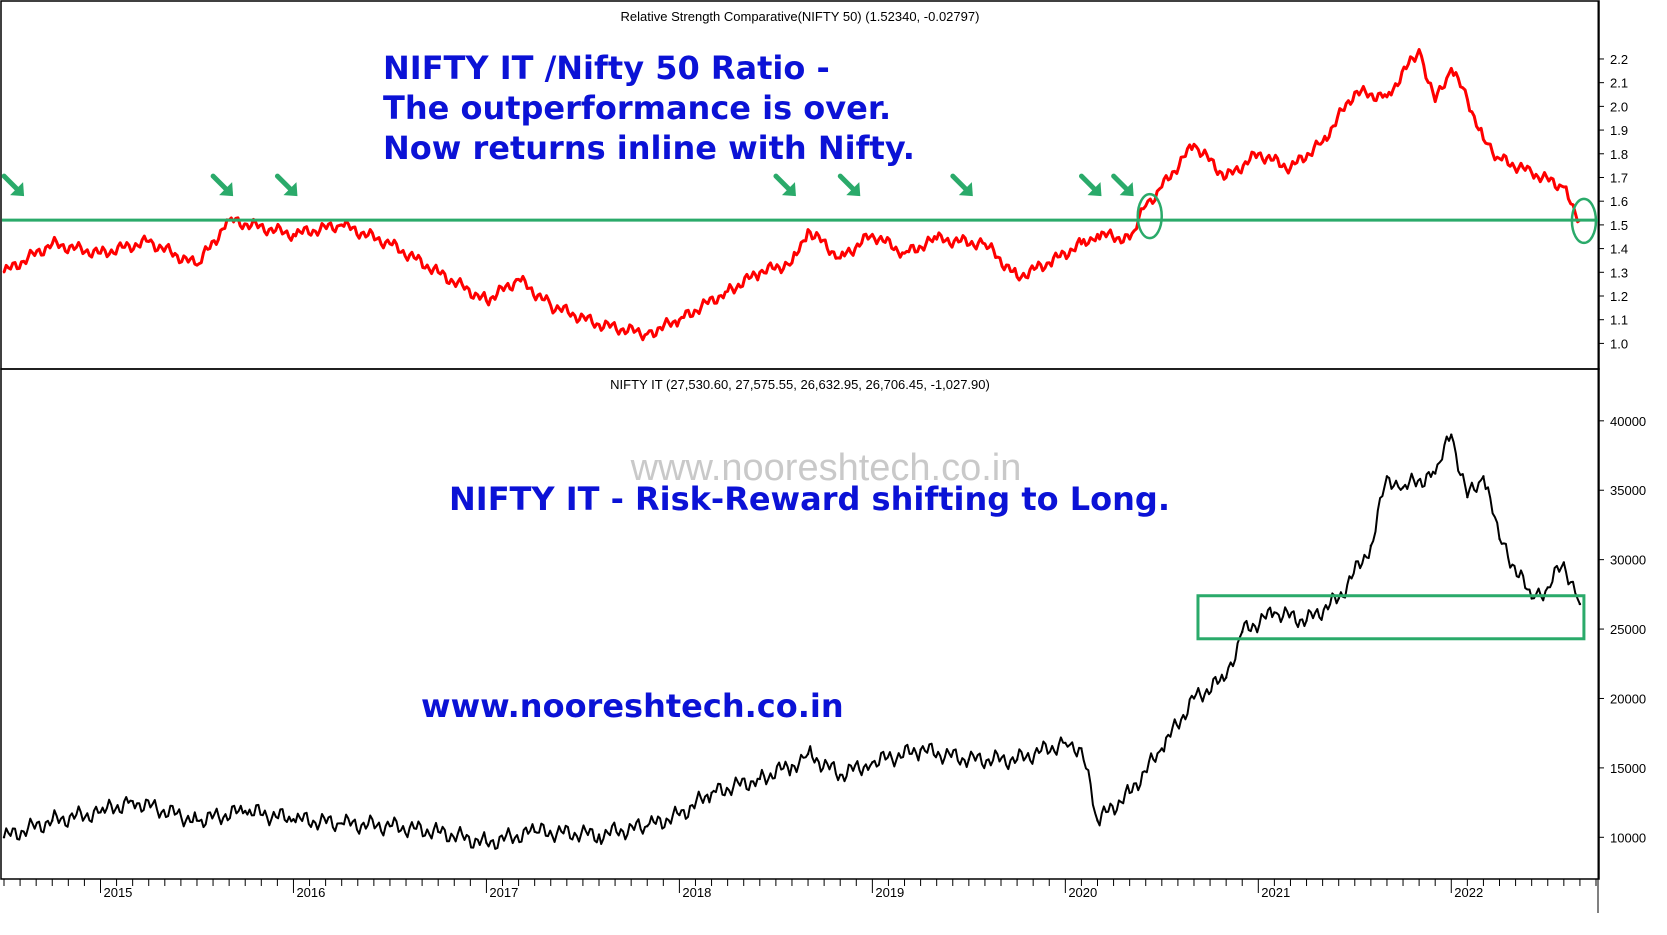  What do you see at coordinates (1619, 106) in the screenshot?
I see `top-ytick-label: 2.0` at bounding box center [1619, 106].